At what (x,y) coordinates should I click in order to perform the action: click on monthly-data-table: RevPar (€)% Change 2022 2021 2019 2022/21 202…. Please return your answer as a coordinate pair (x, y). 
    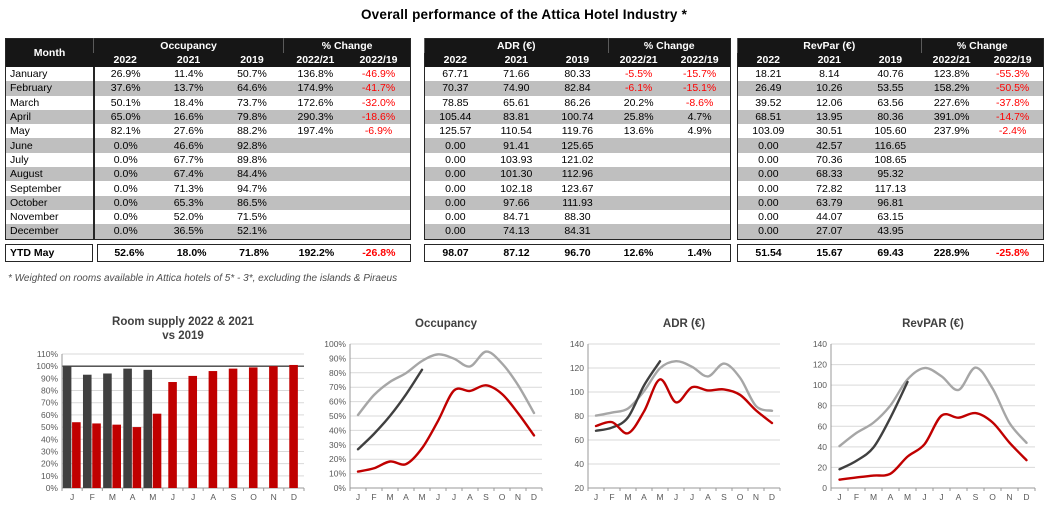
    Looking at the image, I should click on (890, 139).